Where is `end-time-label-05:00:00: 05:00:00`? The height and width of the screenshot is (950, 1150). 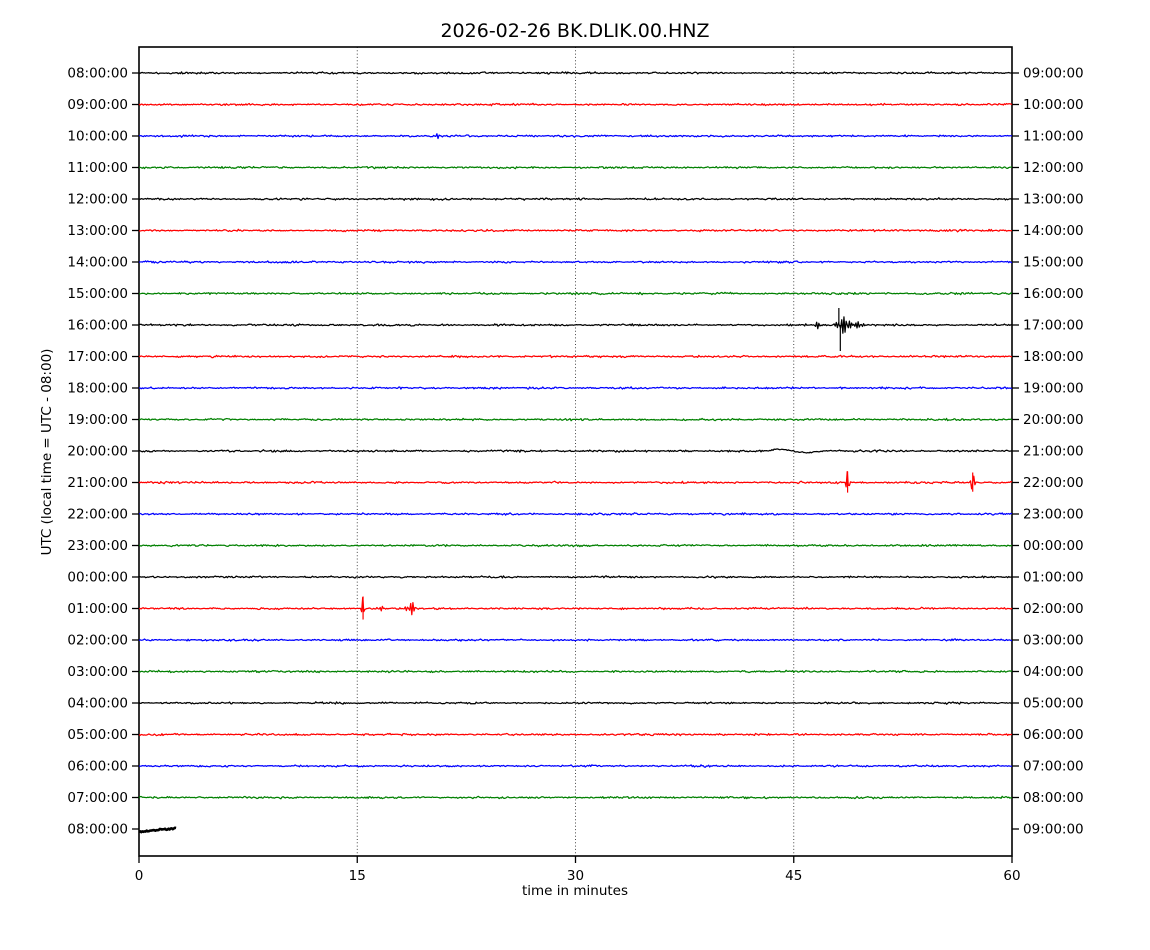 end-time-label-05:00:00: 05:00:00 is located at coordinates (1053, 704).